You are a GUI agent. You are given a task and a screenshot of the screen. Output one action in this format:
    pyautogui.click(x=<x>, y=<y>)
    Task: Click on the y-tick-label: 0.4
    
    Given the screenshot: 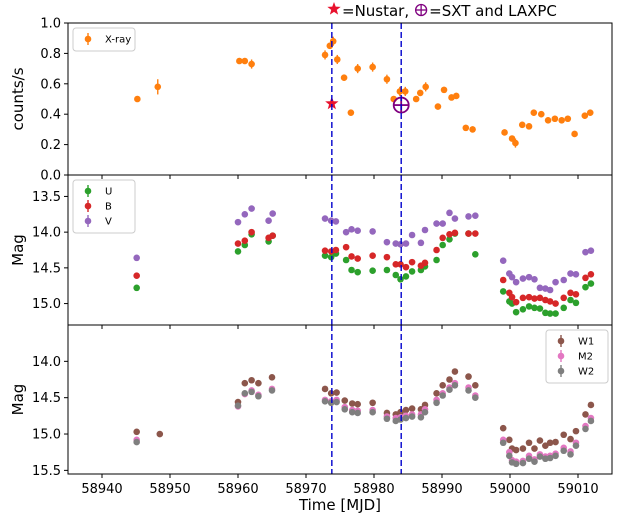 What is the action you would take?
    pyautogui.click(x=50, y=115)
    